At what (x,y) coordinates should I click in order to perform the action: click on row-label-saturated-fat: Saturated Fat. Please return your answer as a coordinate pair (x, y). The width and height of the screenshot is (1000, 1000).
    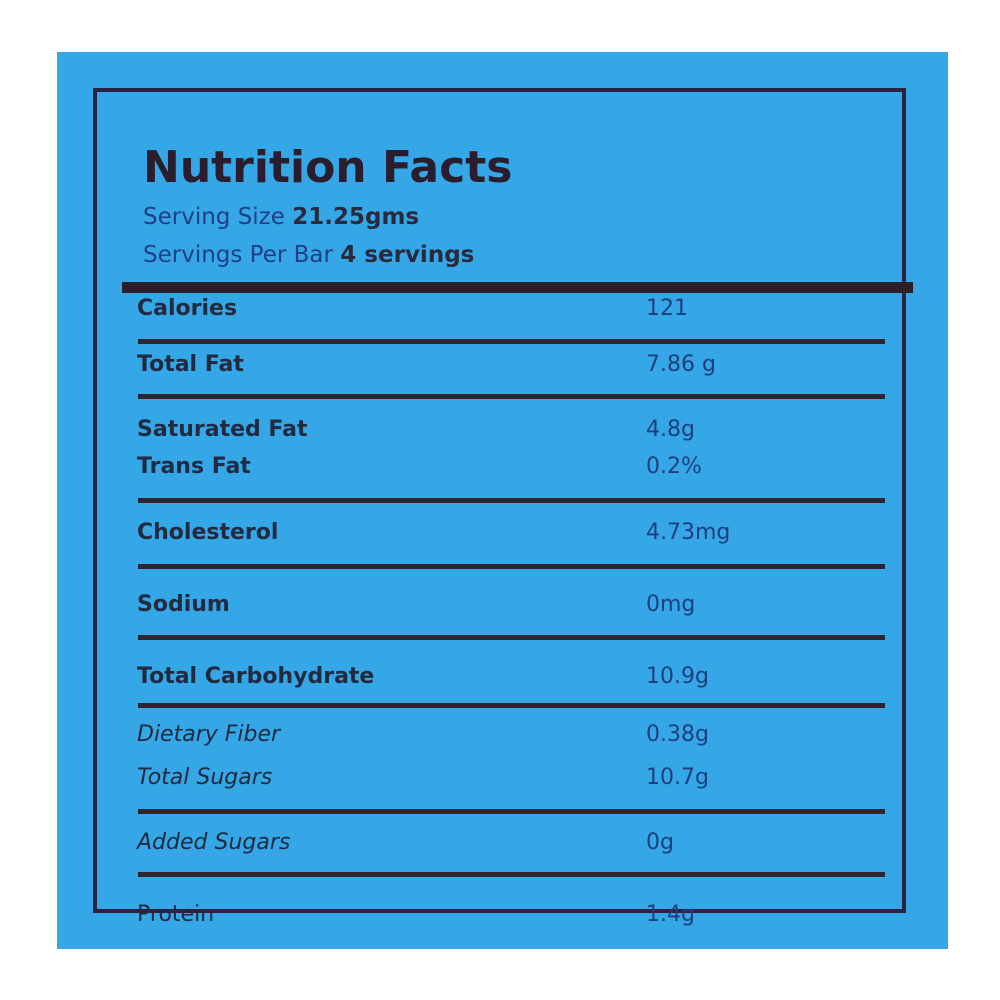
    Looking at the image, I should click on (222, 429).